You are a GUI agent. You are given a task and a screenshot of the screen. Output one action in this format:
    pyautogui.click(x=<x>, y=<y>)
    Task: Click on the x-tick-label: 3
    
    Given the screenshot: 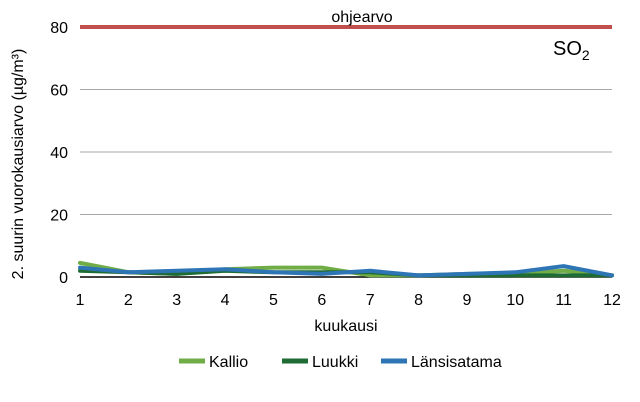 What is the action you would take?
    pyautogui.click(x=176, y=300)
    